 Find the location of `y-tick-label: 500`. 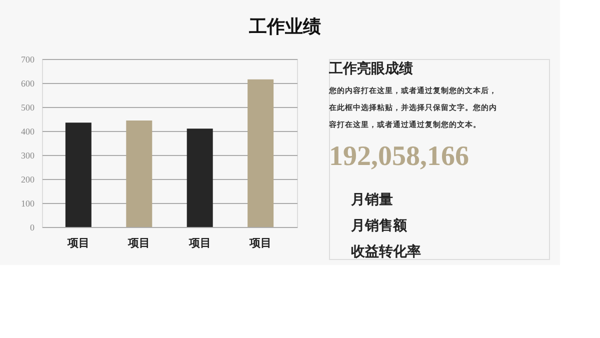

y-tick-label: 500 is located at coordinates (28, 107).